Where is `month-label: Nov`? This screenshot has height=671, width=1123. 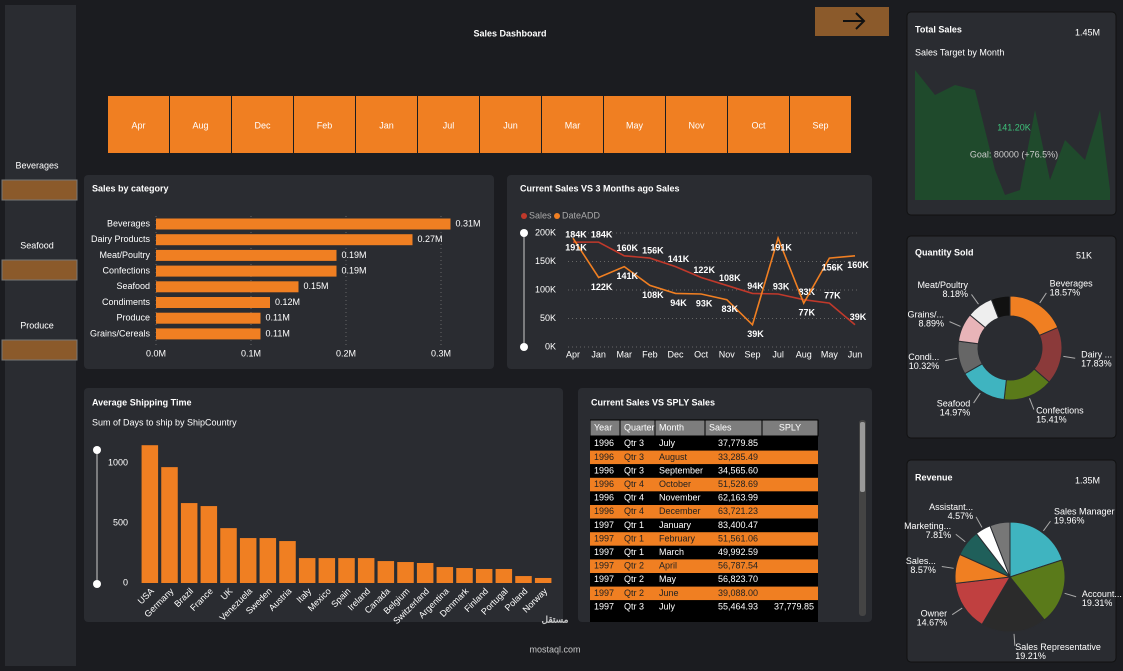
month-label: Nov is located at coordinates (696, 125).